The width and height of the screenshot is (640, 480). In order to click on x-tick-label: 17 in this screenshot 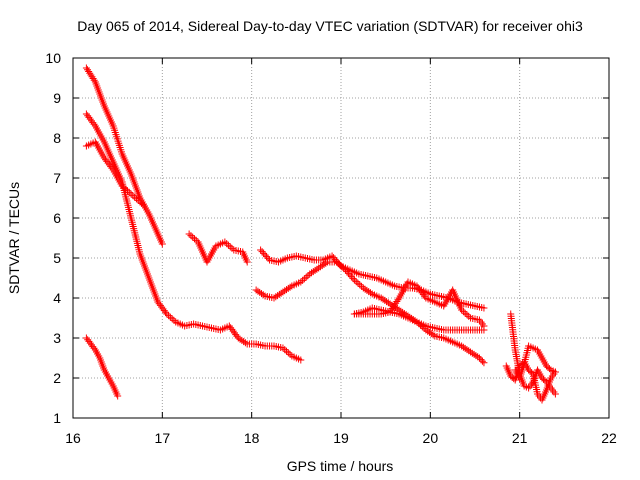, I will do `click(163, 438)`.